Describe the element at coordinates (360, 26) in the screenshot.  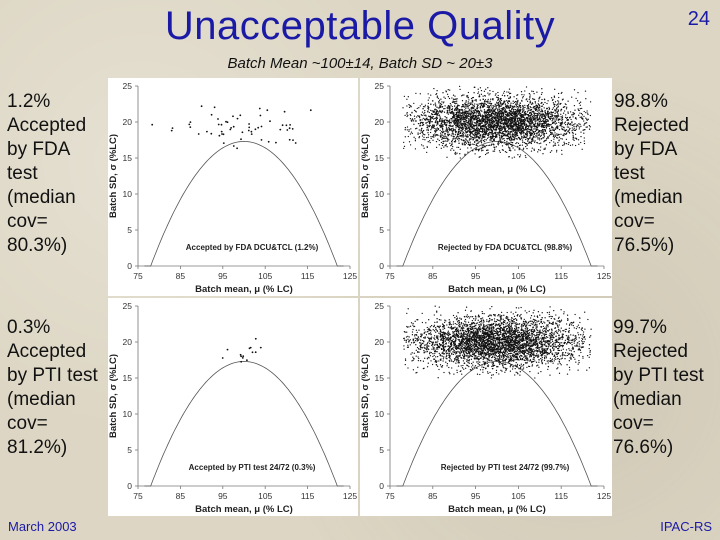
I see `slide-title: Unacceptable Quality` at that location.